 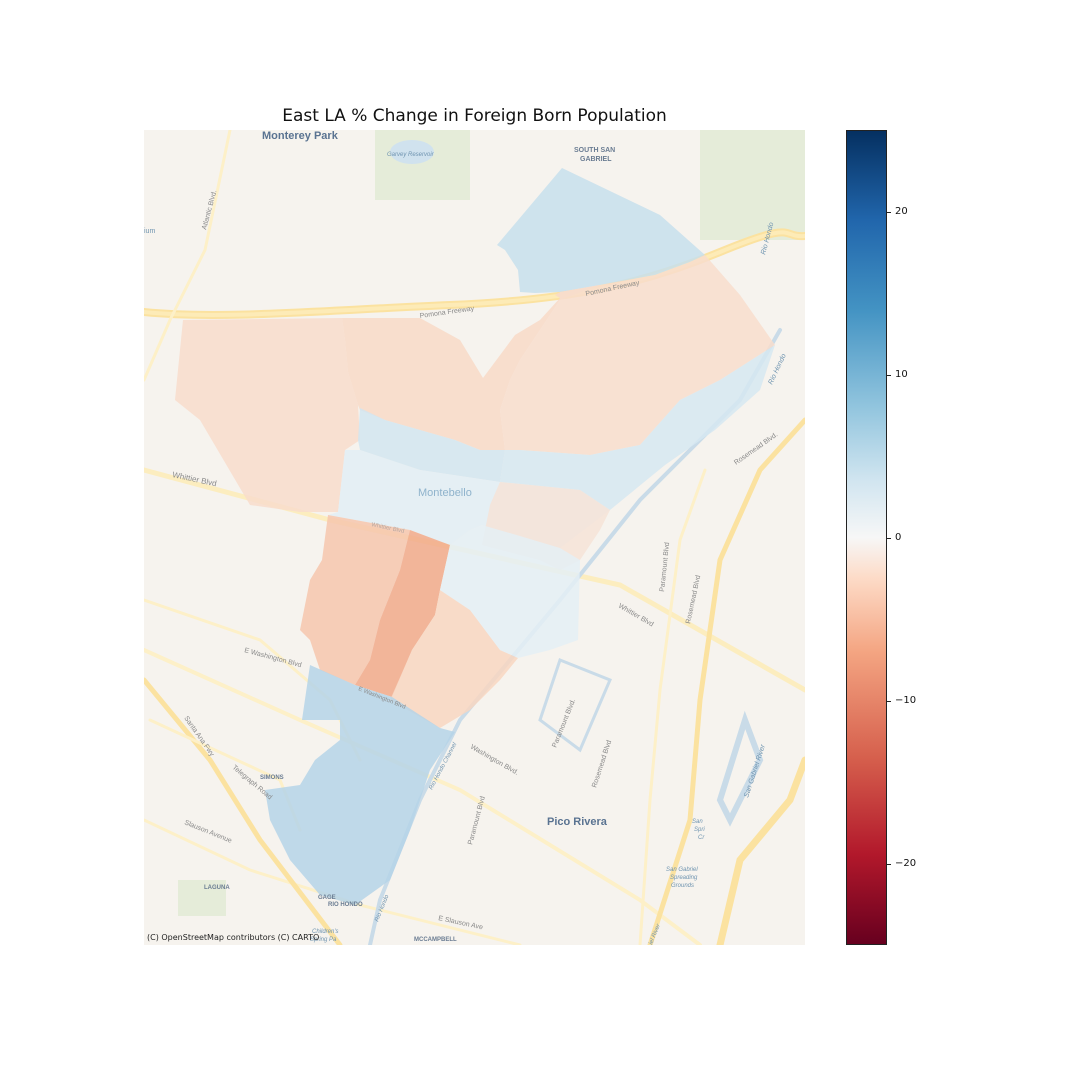 I want to click on garvey-reservoir, so click(x=412, y=152).